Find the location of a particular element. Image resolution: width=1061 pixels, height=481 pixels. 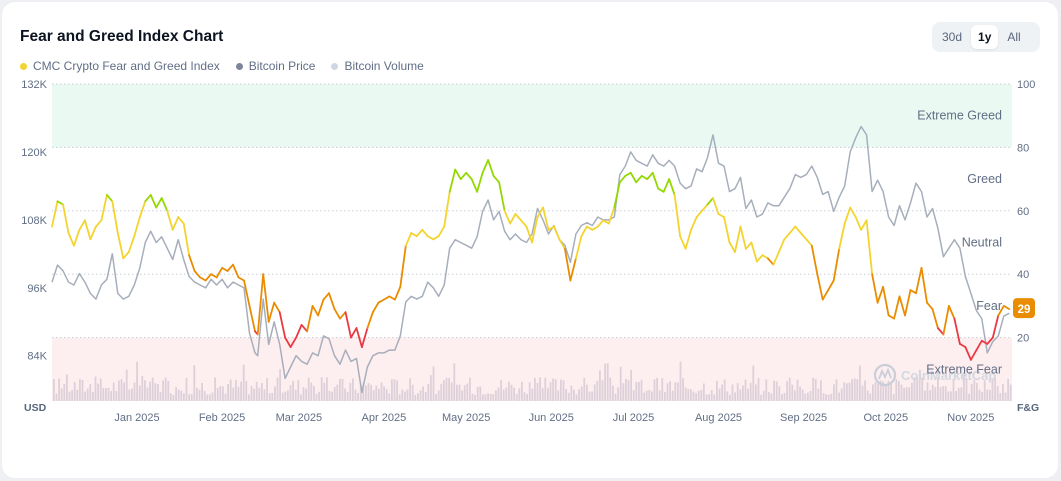

x-axis-tick: May 2025 is located at coordinates (466, 418).